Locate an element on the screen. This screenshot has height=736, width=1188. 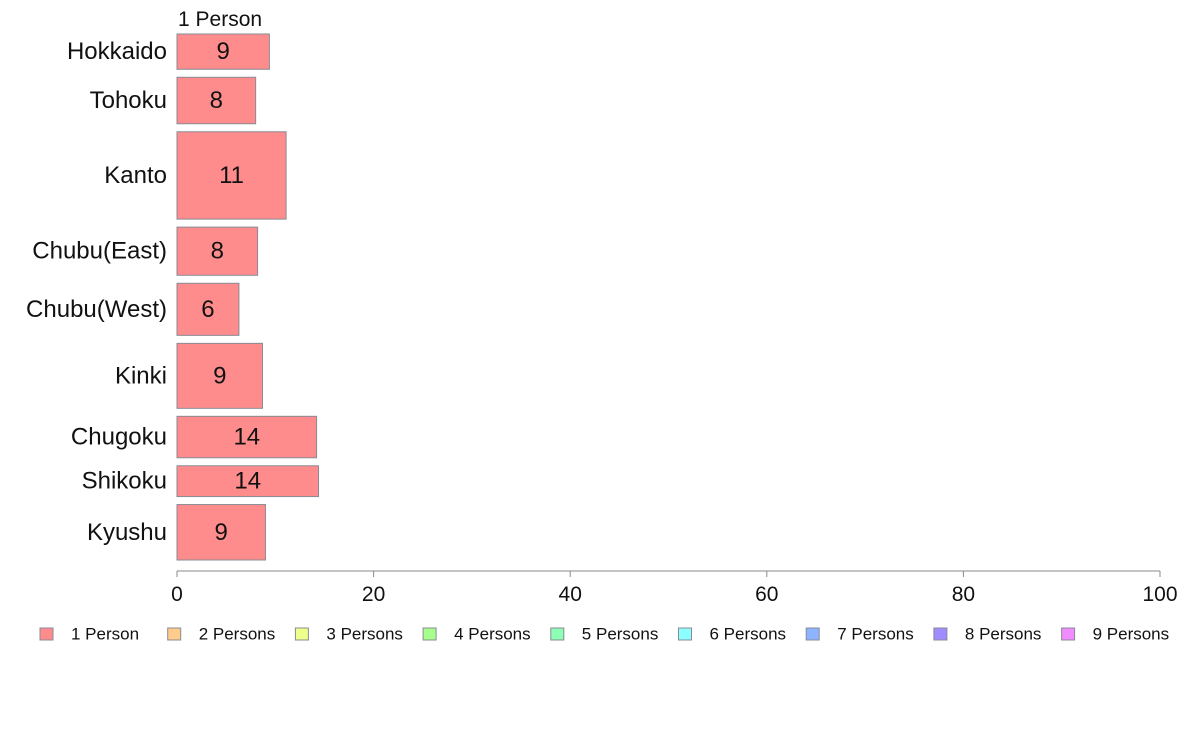
legend-label: 4 Persons is located at coordinates (492, 634).